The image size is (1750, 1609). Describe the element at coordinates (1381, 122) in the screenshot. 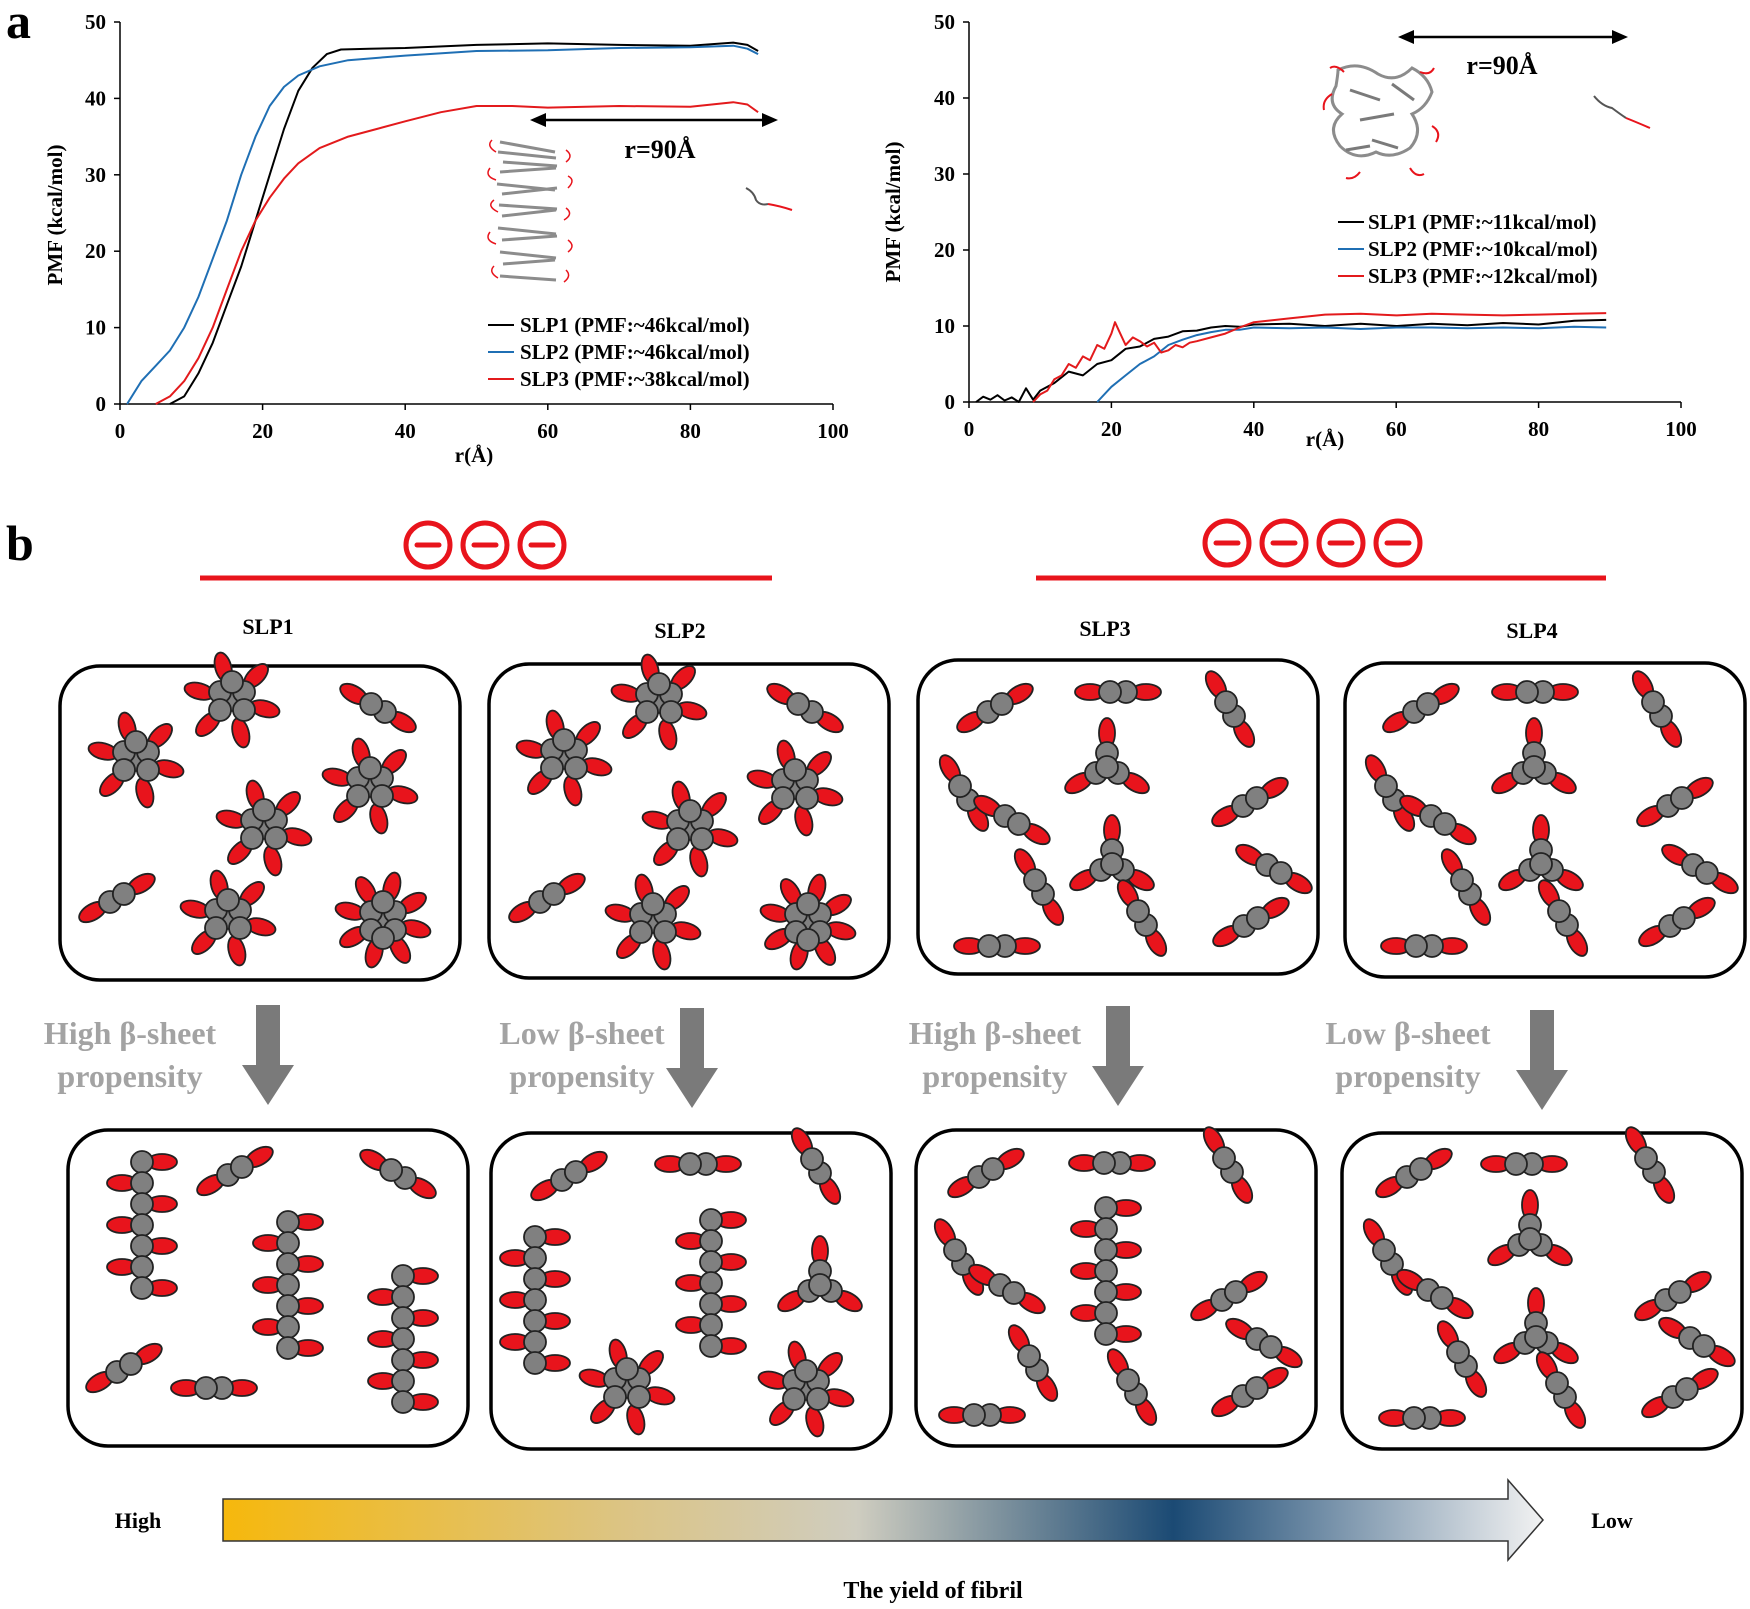

I see `aggregate-structure-illustration` at that location.